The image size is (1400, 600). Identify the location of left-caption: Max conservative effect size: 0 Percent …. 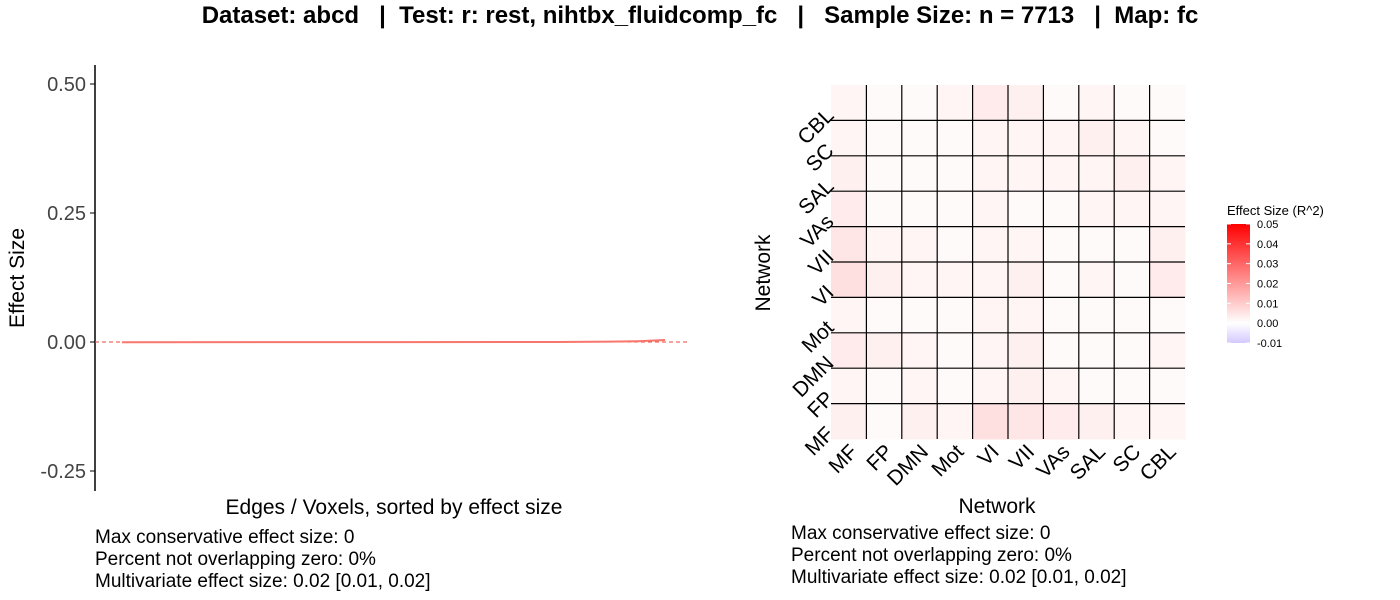
(263, 560).